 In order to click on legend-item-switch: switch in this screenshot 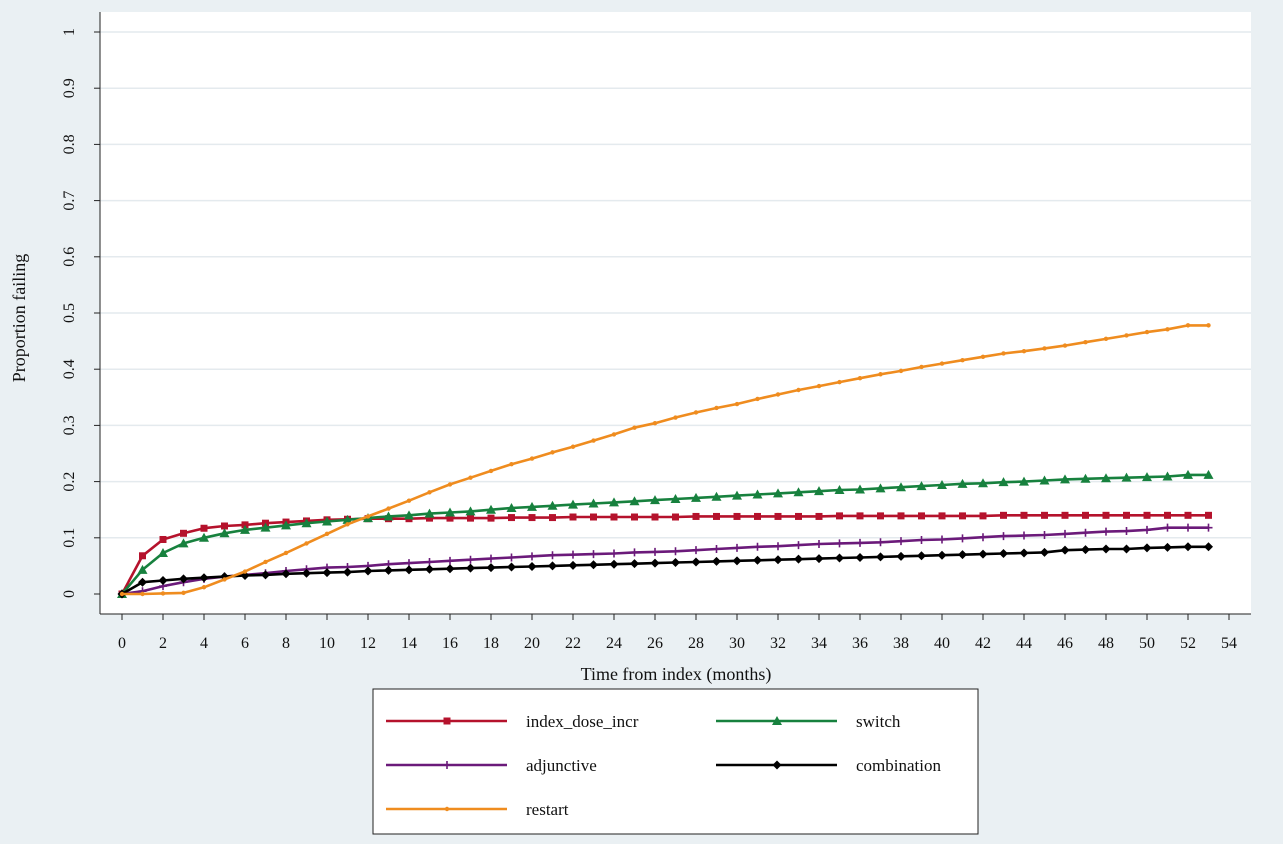, I will do `click(808, 721)`.